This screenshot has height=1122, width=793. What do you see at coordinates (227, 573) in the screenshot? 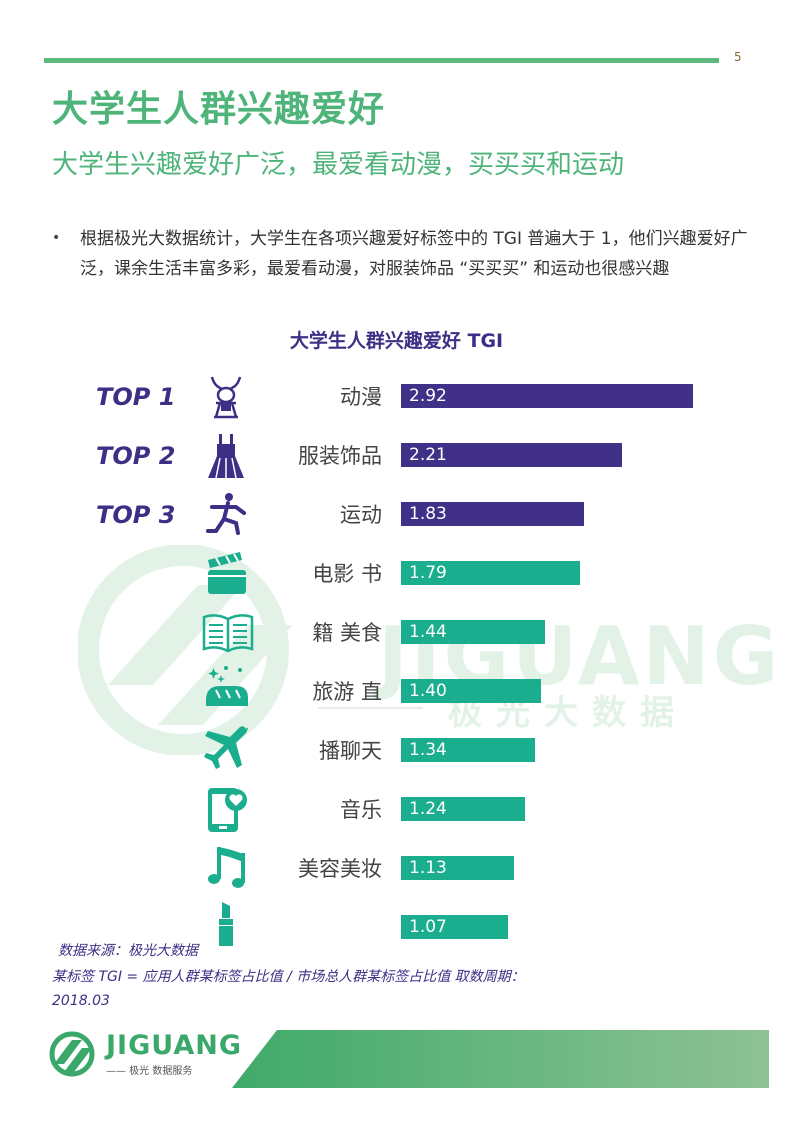
I see `clapperboard-icon` at bounding box center [227, 573].